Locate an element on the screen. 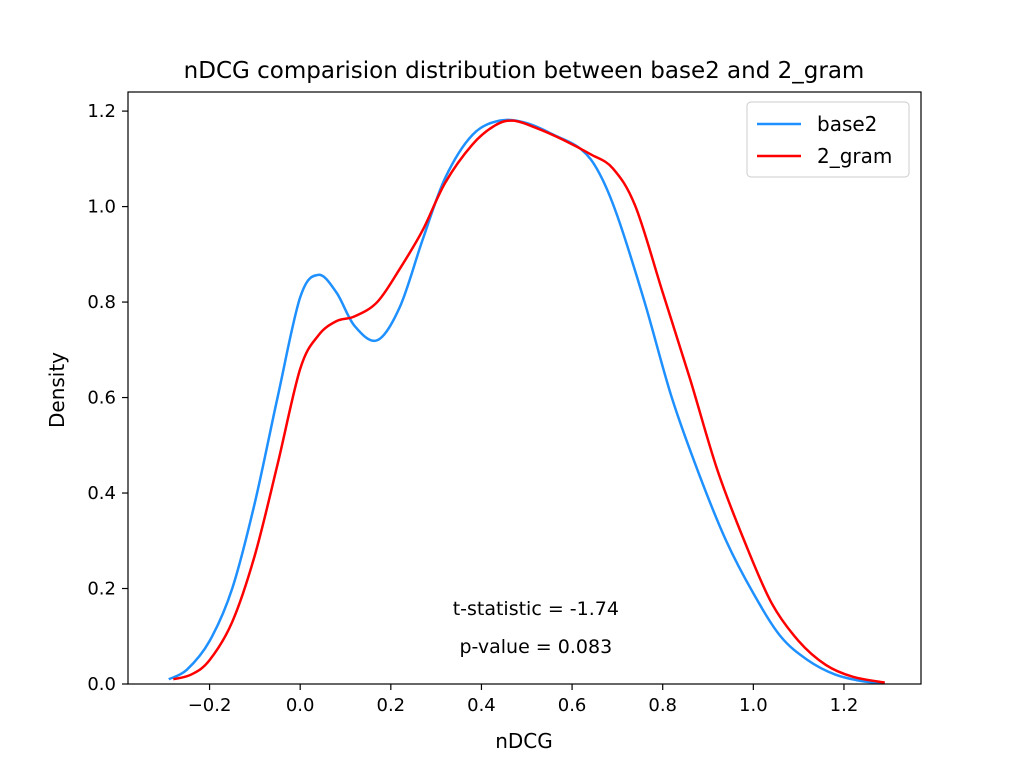 This screenshot has width=1024, height=768. y-tick-label: 1.2 is located at coordinates (101, 111).